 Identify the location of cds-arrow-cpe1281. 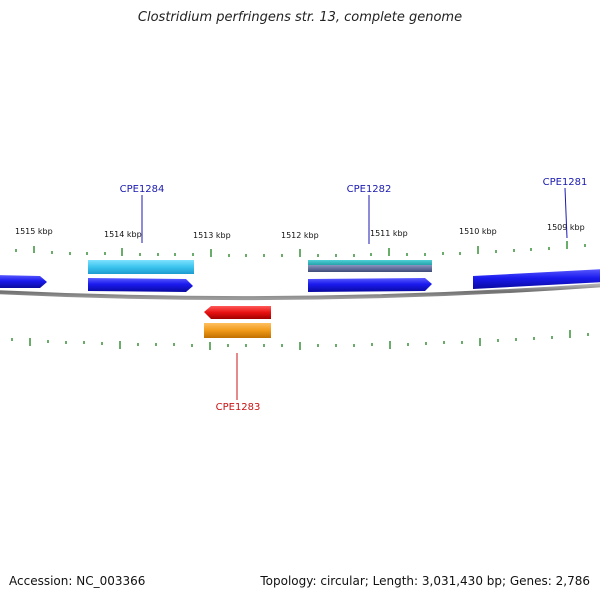
(536, 279).